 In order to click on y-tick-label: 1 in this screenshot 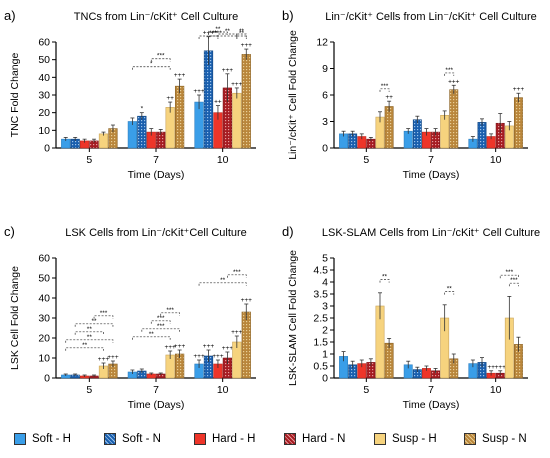, I will do `click(325, 355)`.